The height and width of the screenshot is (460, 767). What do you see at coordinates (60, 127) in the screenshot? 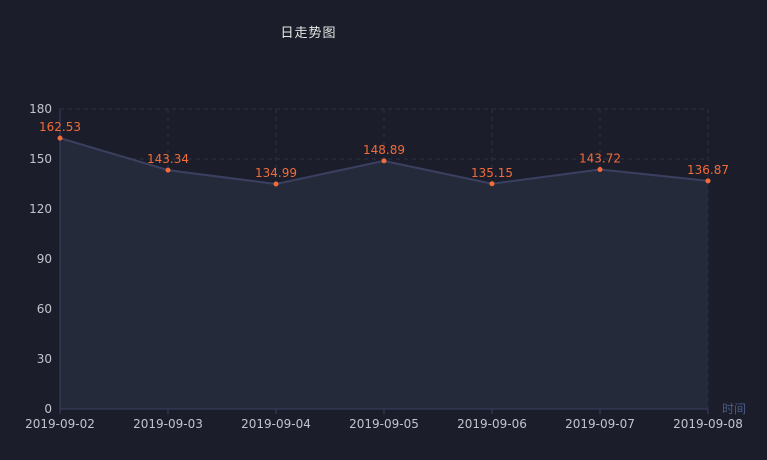
I see `data-label: 162.53` at bounding box center [60, 127].